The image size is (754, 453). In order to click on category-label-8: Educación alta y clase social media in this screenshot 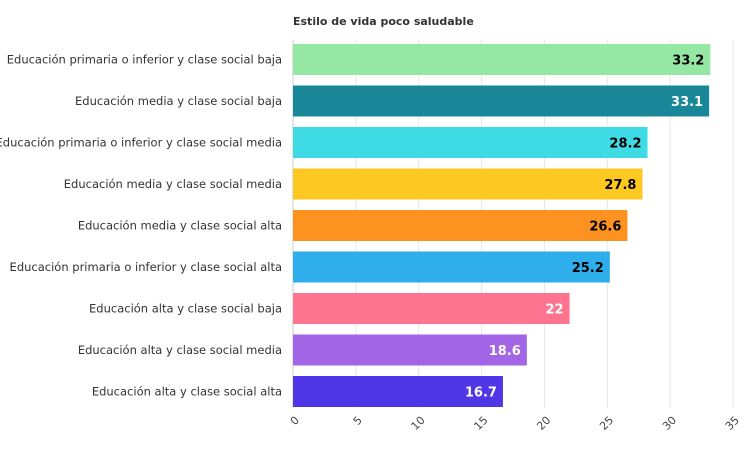, I will do `click(180, 350)`.